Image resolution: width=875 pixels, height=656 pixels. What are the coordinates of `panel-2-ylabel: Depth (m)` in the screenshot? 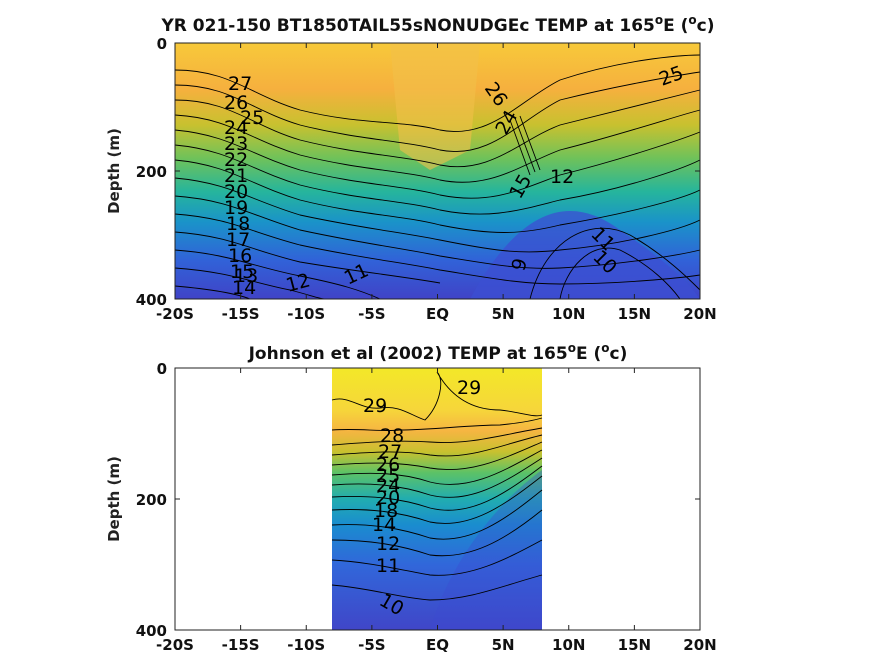 It's located at (114, 499).